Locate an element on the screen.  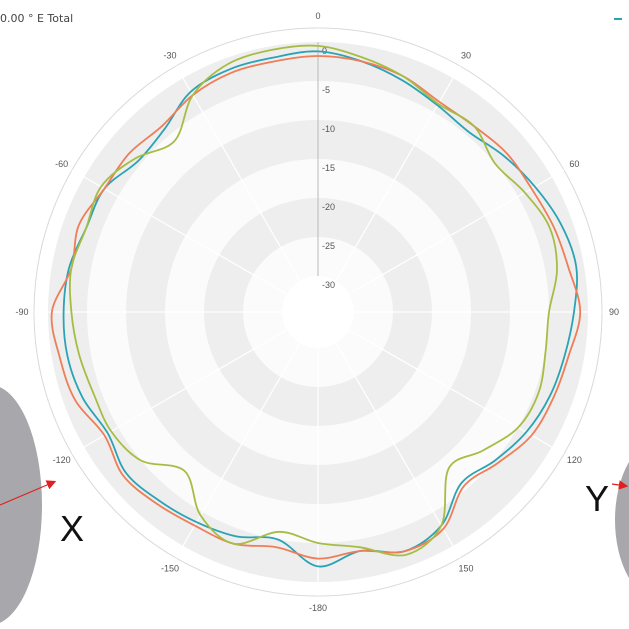
annotation-y: Y is located at coordinates (597, 498).